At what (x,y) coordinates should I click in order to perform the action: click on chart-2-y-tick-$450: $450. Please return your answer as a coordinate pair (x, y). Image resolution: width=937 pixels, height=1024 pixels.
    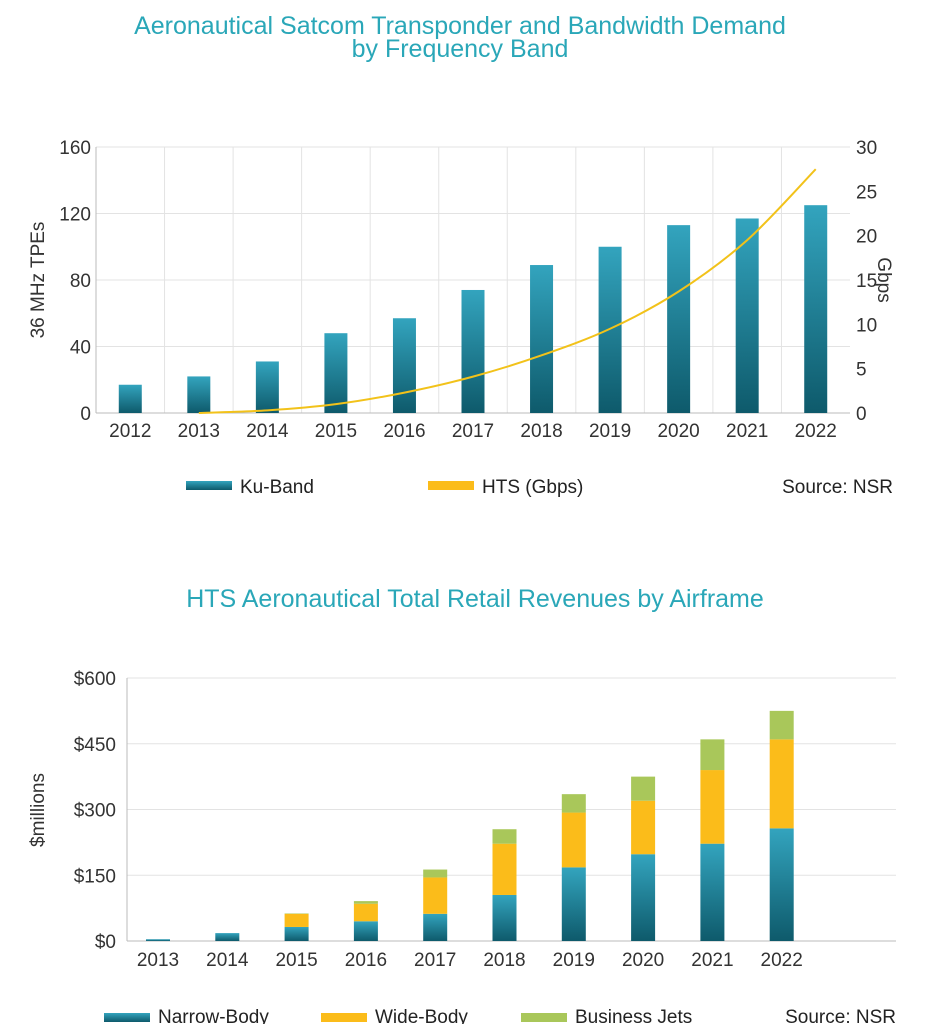
    Looking at the image, I should click on (95, 745).